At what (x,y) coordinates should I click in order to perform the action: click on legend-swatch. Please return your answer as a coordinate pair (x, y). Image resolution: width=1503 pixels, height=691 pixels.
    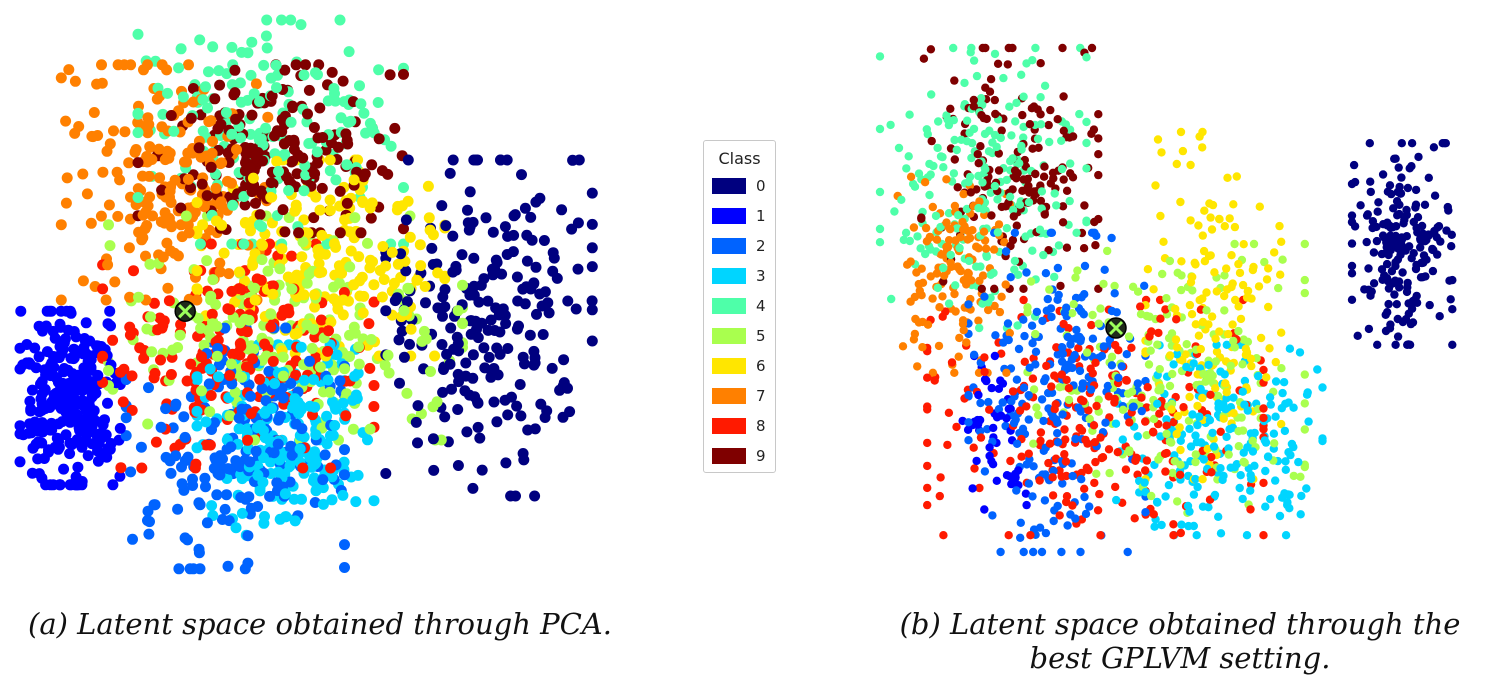
    Looking at the image, I should click on (729, 456).